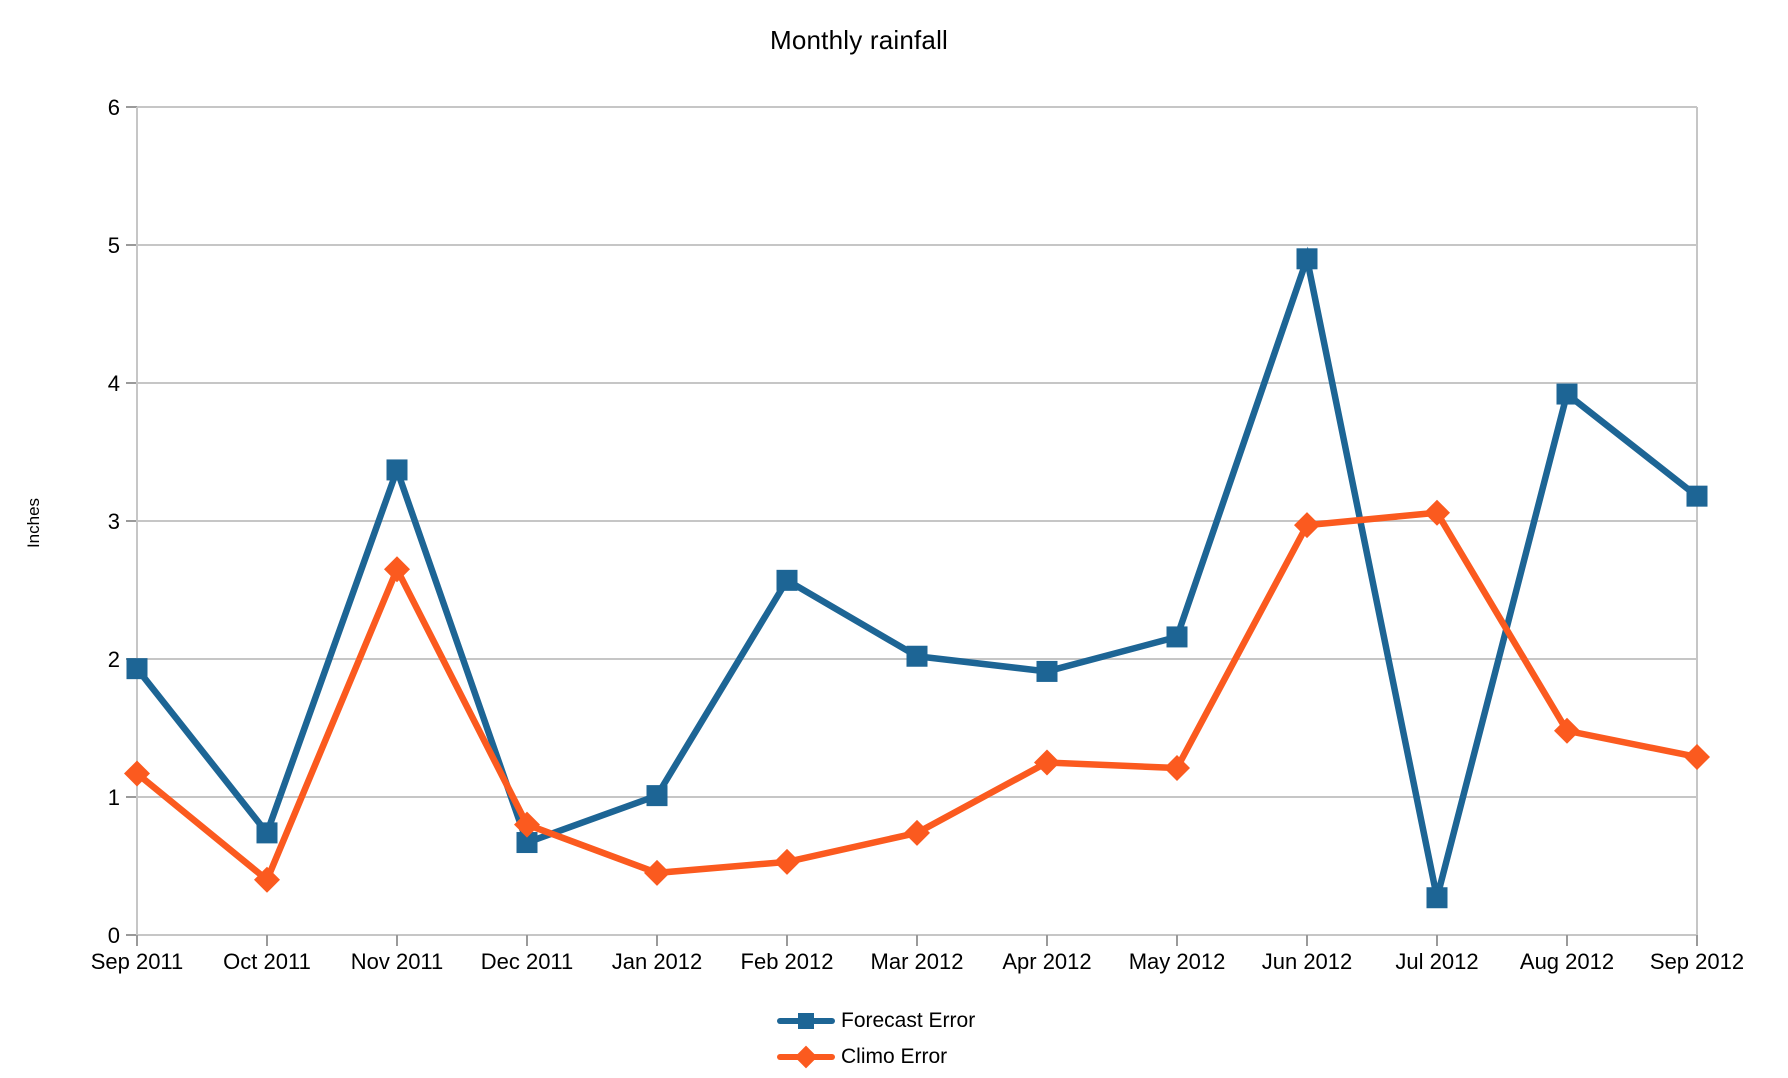 The height and width of the screenshot is (1078, 1788). What do you see at coordinates (114, 245) in the screenshot?
I see `y-tick-label: 5` at bounding box center [114, 245].